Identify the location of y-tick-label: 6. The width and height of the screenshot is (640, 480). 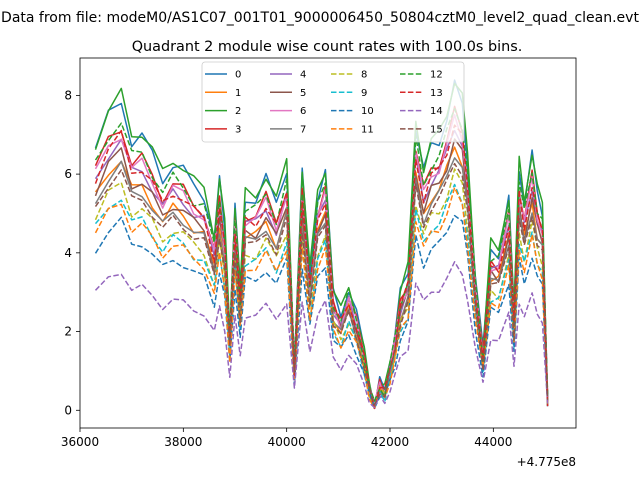
(68, 174).